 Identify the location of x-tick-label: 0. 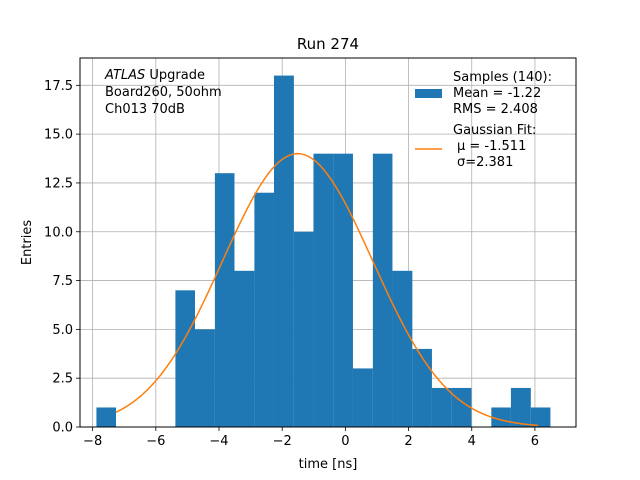
(345, 441).